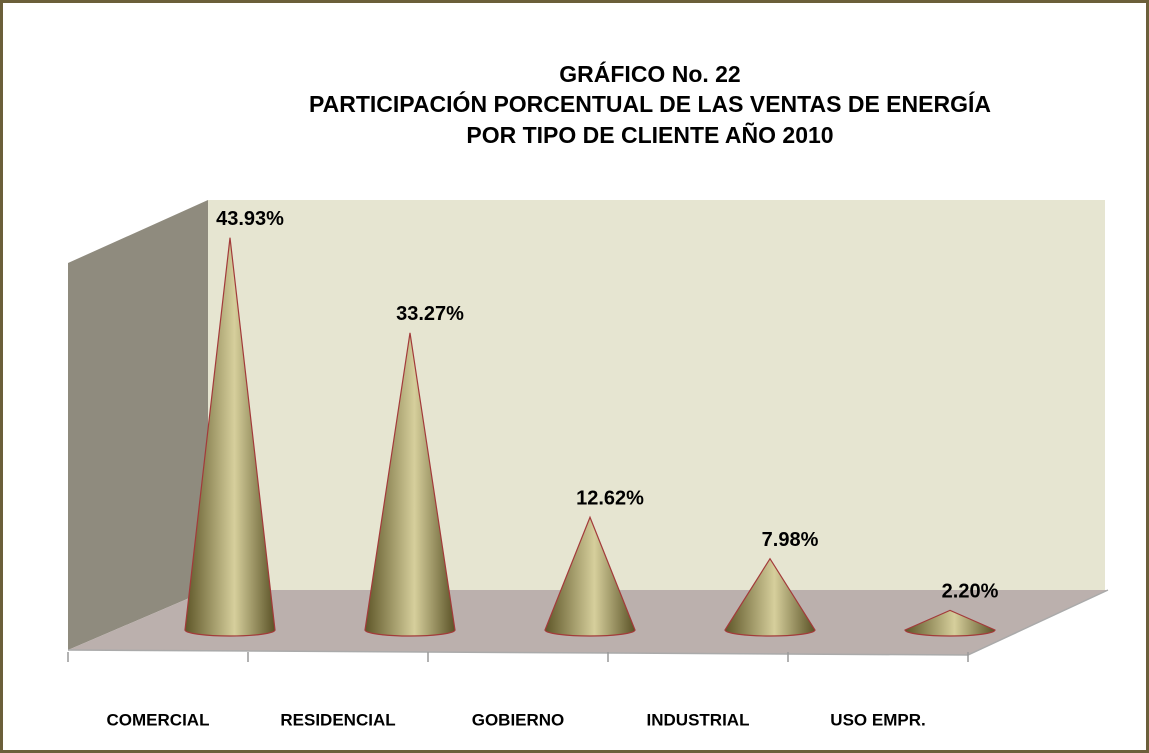 The image size is (1149, 753). Describe the element at coordinates (250, 219) in the screenshot. I see `value-label: 43.93%` at that location.